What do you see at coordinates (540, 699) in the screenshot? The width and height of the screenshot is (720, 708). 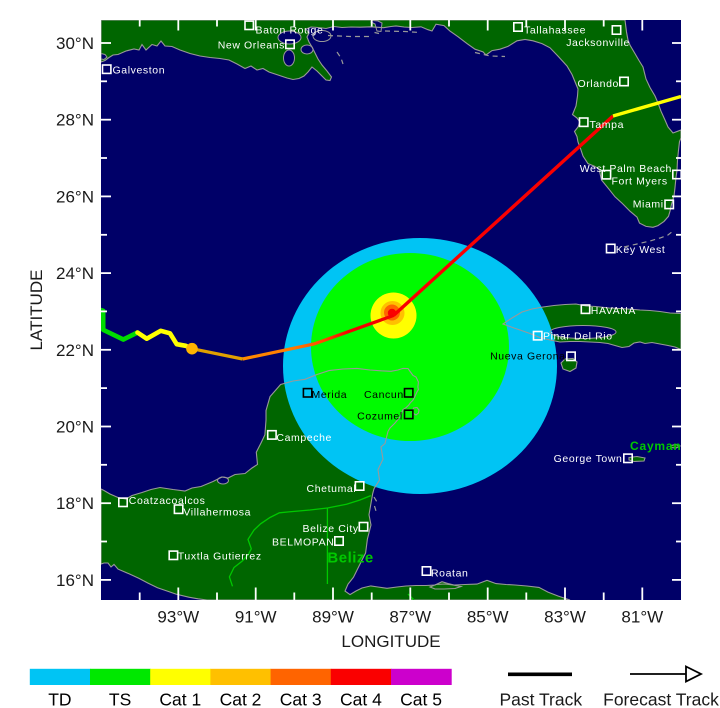 I see `svg-text: Past Track` at bounding box center [540, 699].